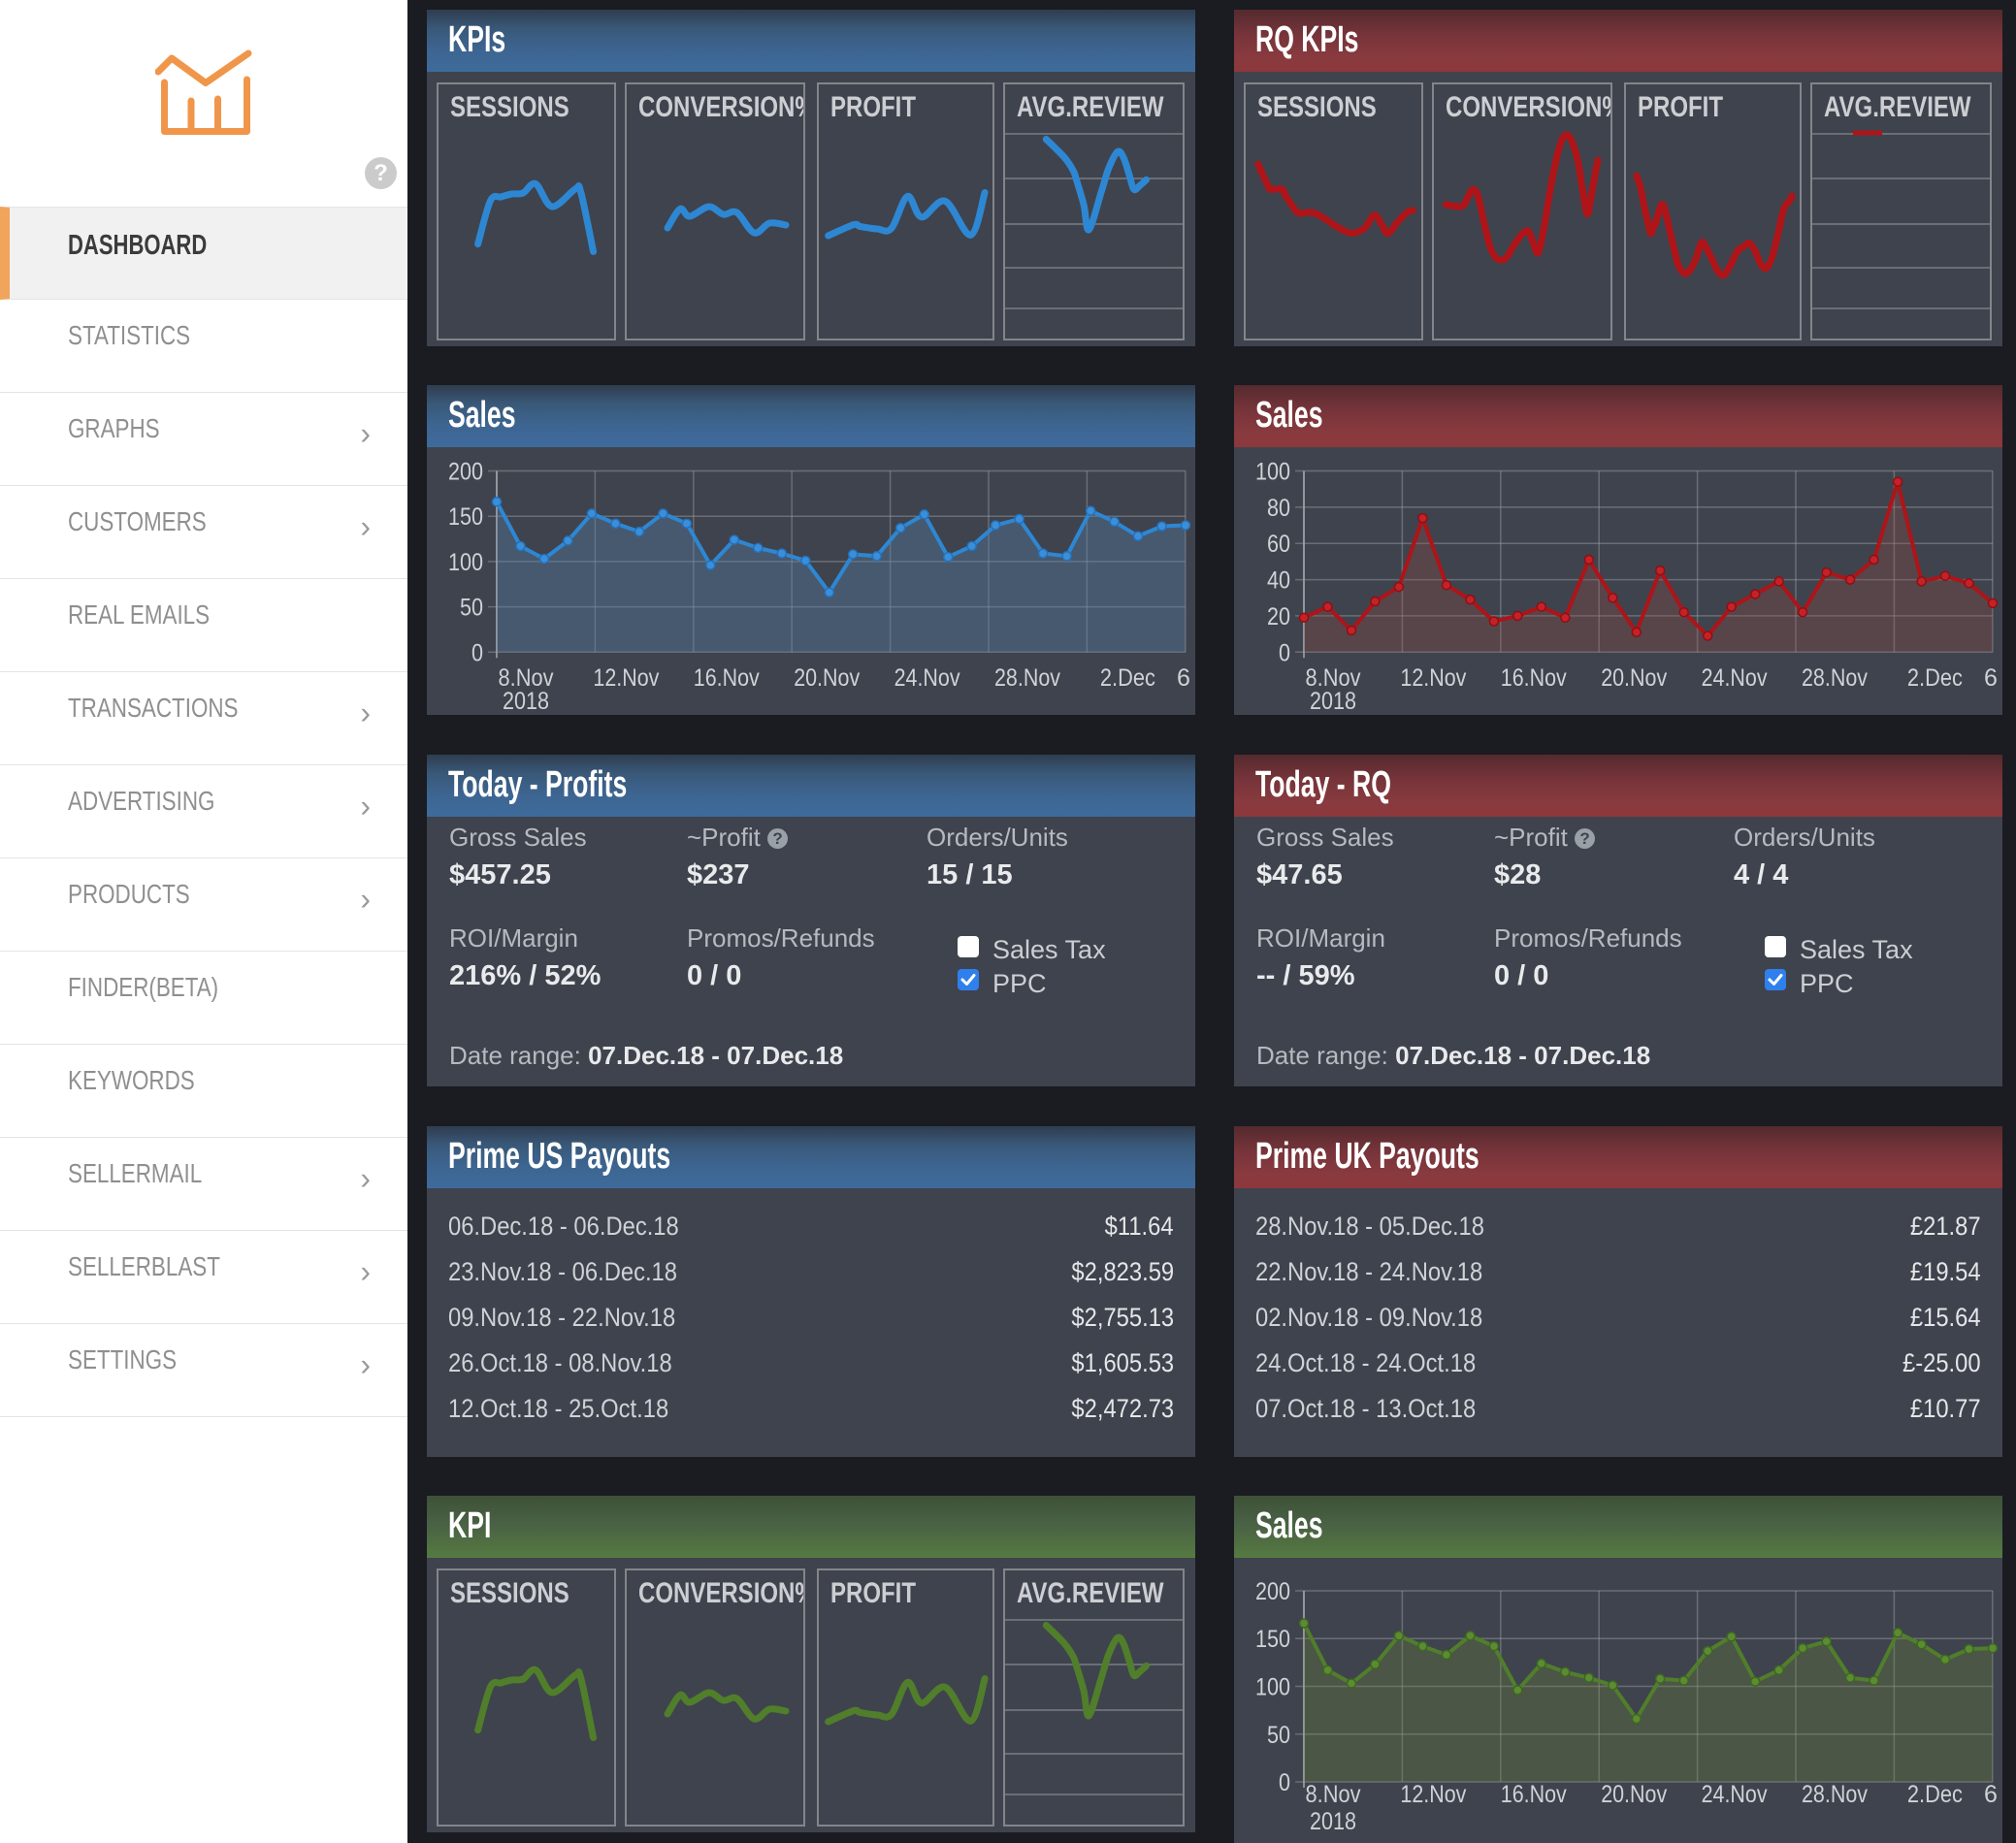 The image size is (2016, 1843). Describe the element at coordinates (1278, 508) in the screenshot. I see `svg-text: 80` at that location.